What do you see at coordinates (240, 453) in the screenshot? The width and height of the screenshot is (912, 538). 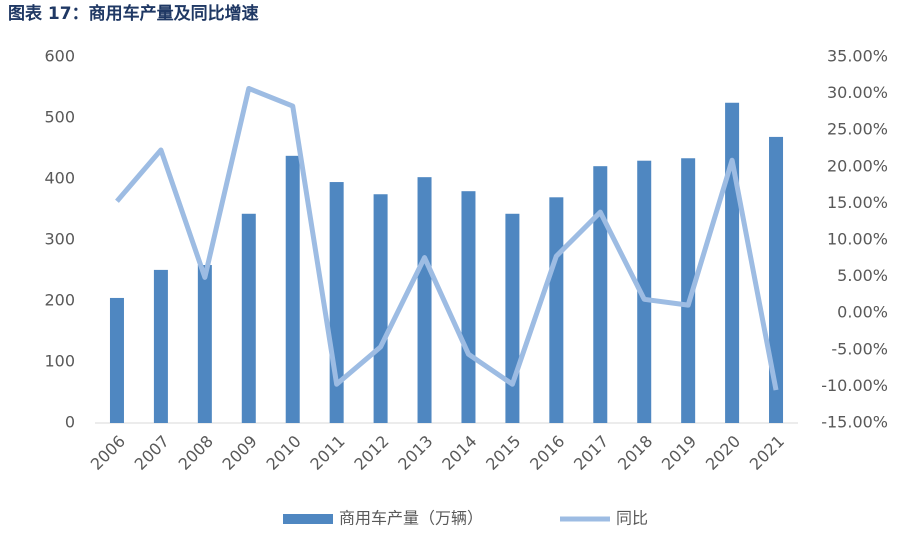 I see `x-tick-label: 2009` at bounding box center [240, 453].